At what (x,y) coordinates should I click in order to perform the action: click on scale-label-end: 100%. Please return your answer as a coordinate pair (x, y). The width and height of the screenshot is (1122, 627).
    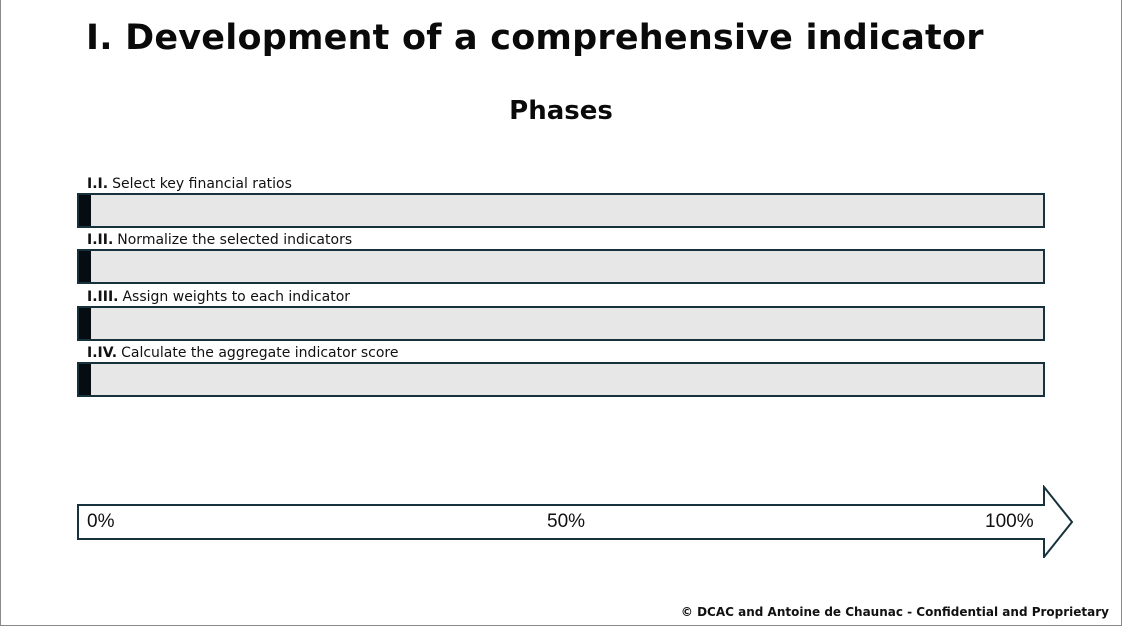
    Looking at the image, I should click on (1009, 521).